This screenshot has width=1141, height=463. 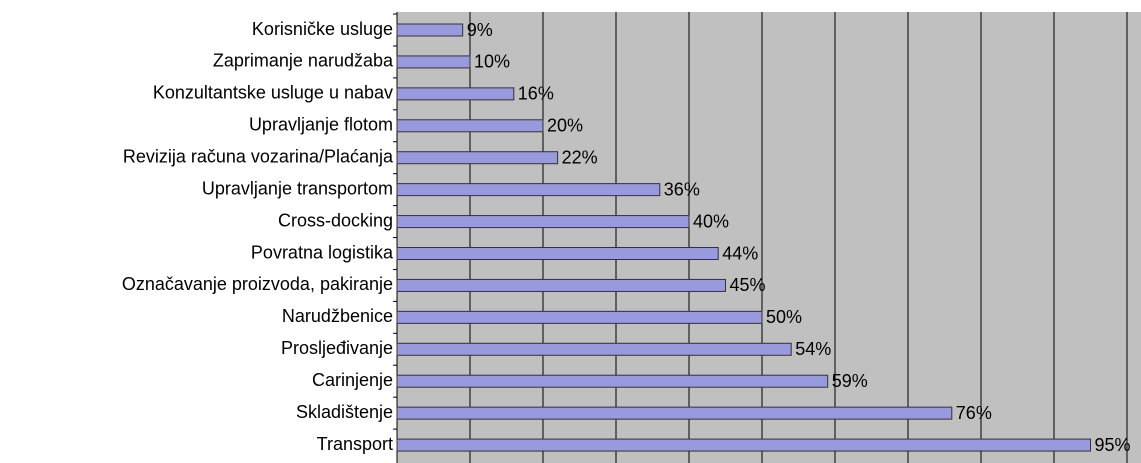 I want to click on y-tick-label: Označavanje proizvoda, pakiranje, so click(x=257, y=284).